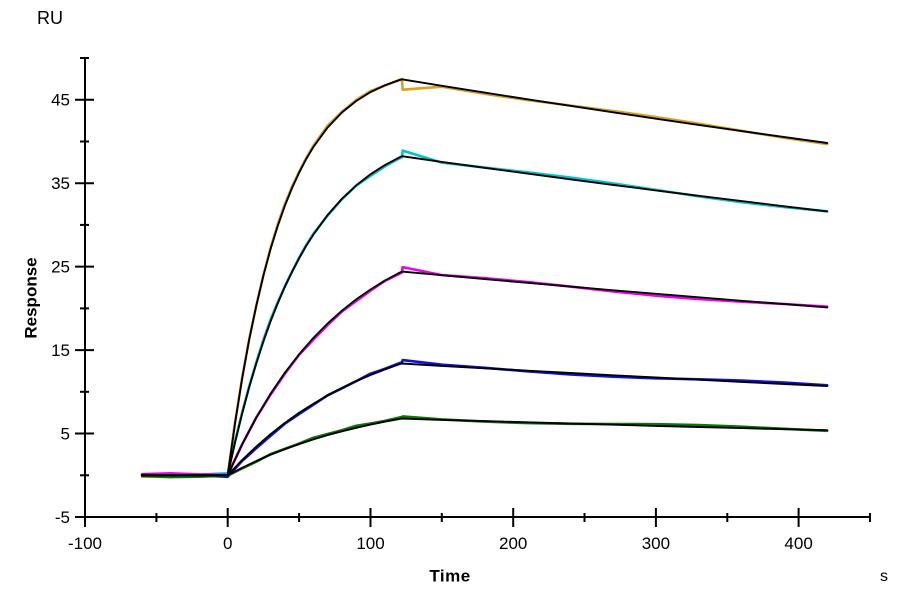 The height and width of the screenshot is (600, 900). What do you see at coordinates (60, 350) in the screenshot?
I see `y-tick-label: 15` at bounding box center [60, 350].